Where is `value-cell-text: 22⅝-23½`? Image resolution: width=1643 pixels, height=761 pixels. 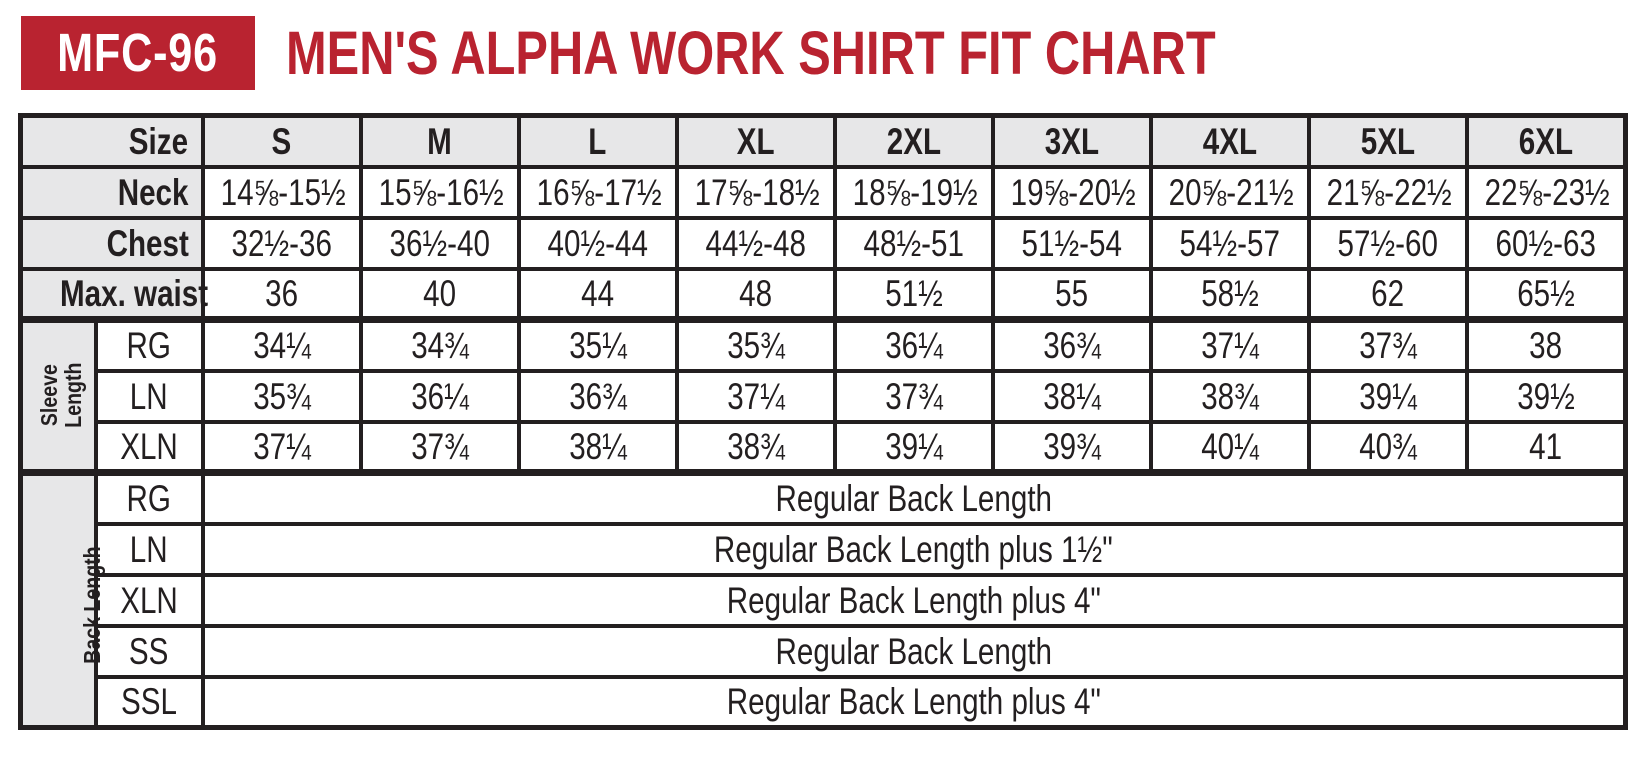
value-cell-text: 22⅝-23½ is located at coordinates (1547, 192).